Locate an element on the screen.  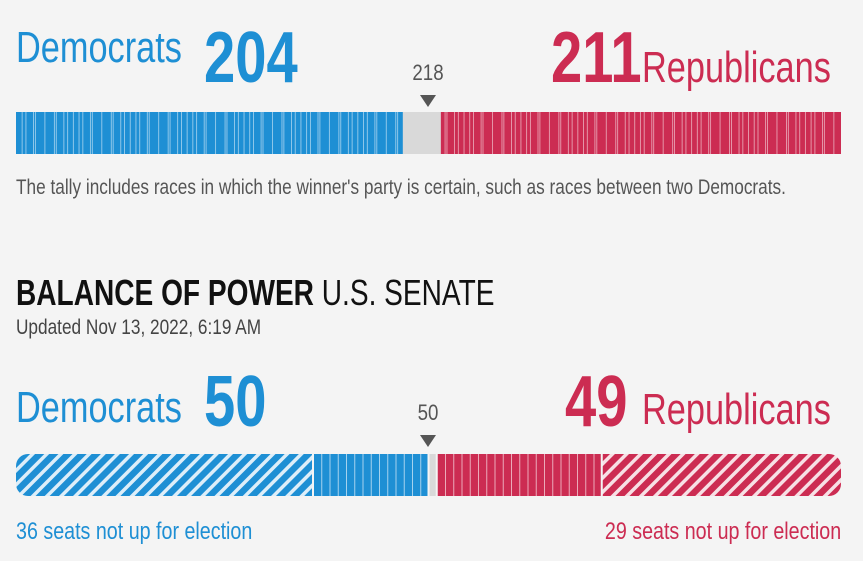
senate-rep-value-wrap: 49 is located at coordinates (605, 402).